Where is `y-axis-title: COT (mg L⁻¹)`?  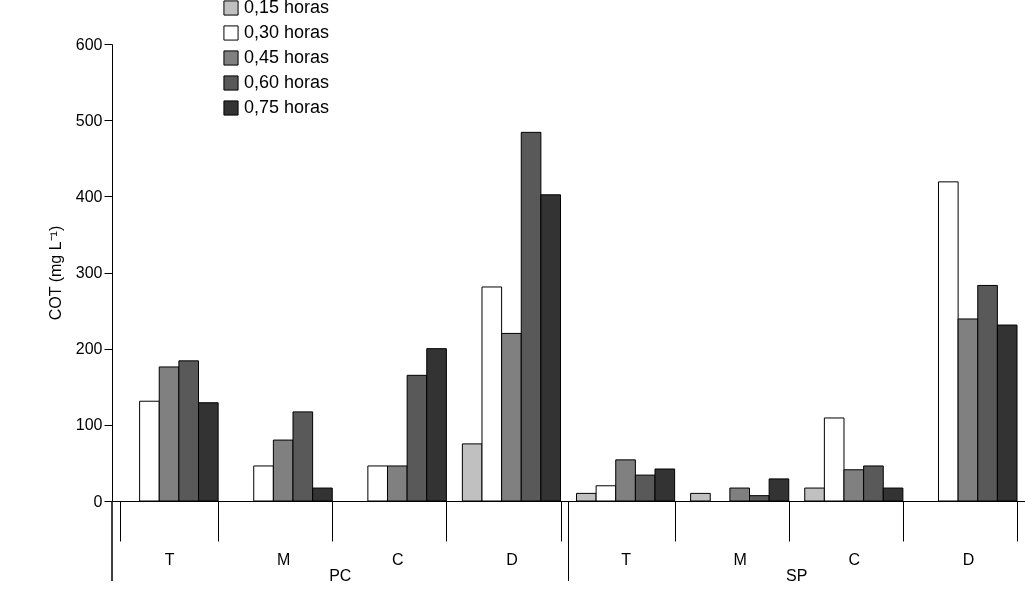
y-axis-title: COT (mg L⁻¹) is located at coordinates (55, 273).